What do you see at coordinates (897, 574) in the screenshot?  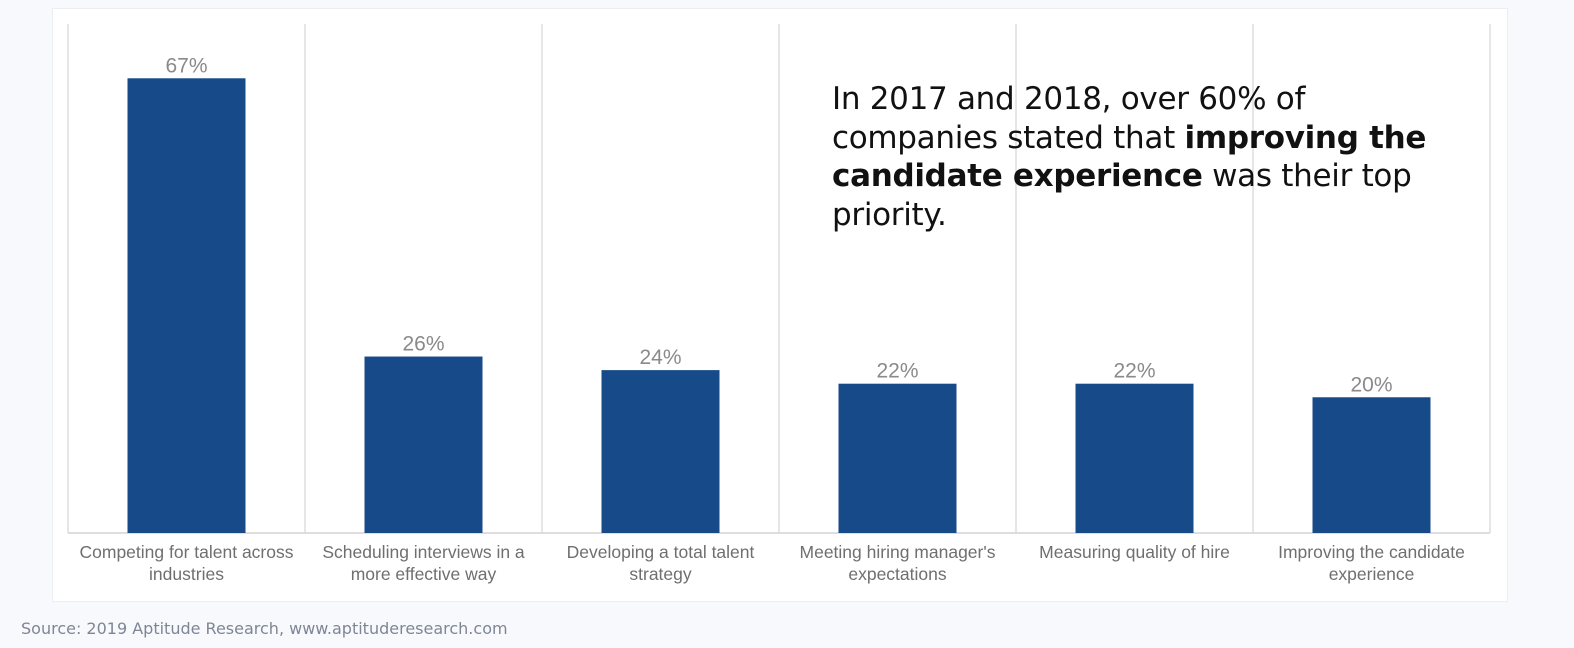 I see `x-tick-label: expectations` at bounding box center [897, 574].